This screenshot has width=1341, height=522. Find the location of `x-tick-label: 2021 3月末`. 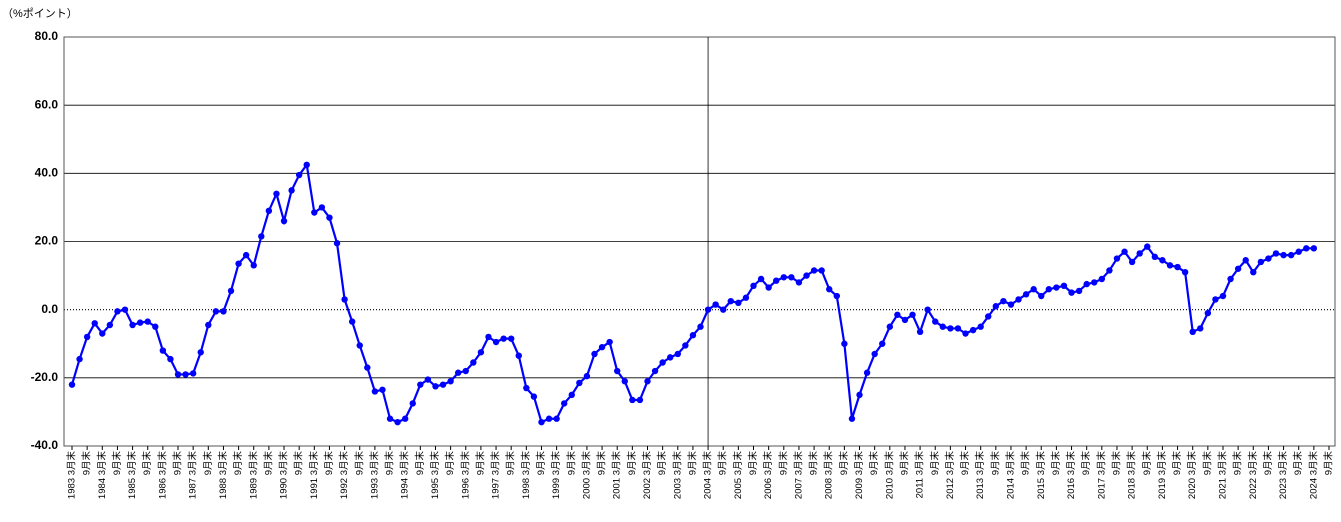

x-tick-label: 2021 3月末 is located at coordinates (1223, 475).